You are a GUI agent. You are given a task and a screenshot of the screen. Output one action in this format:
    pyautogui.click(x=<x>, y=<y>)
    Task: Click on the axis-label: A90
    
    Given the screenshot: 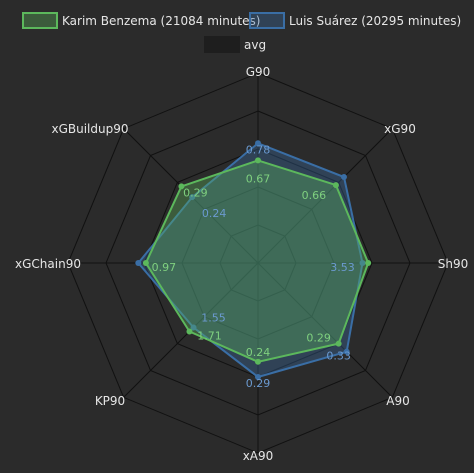 What is the action you would take?
    pyautogui.click(x=397, y=401)
    